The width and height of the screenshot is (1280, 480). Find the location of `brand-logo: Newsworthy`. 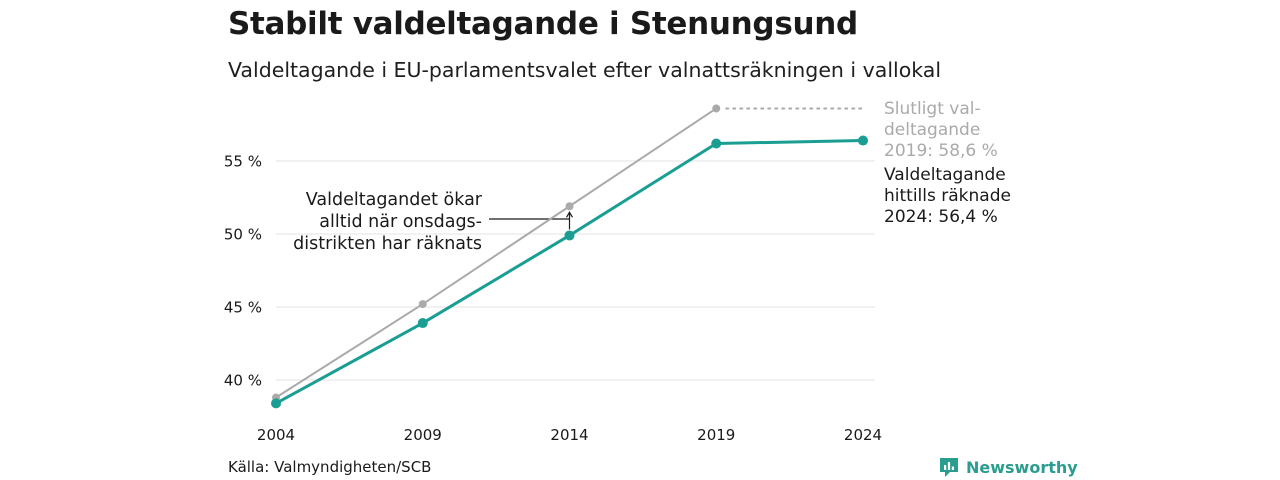

brand-logo: Newsworthy is located at coordinates (1008, 467).